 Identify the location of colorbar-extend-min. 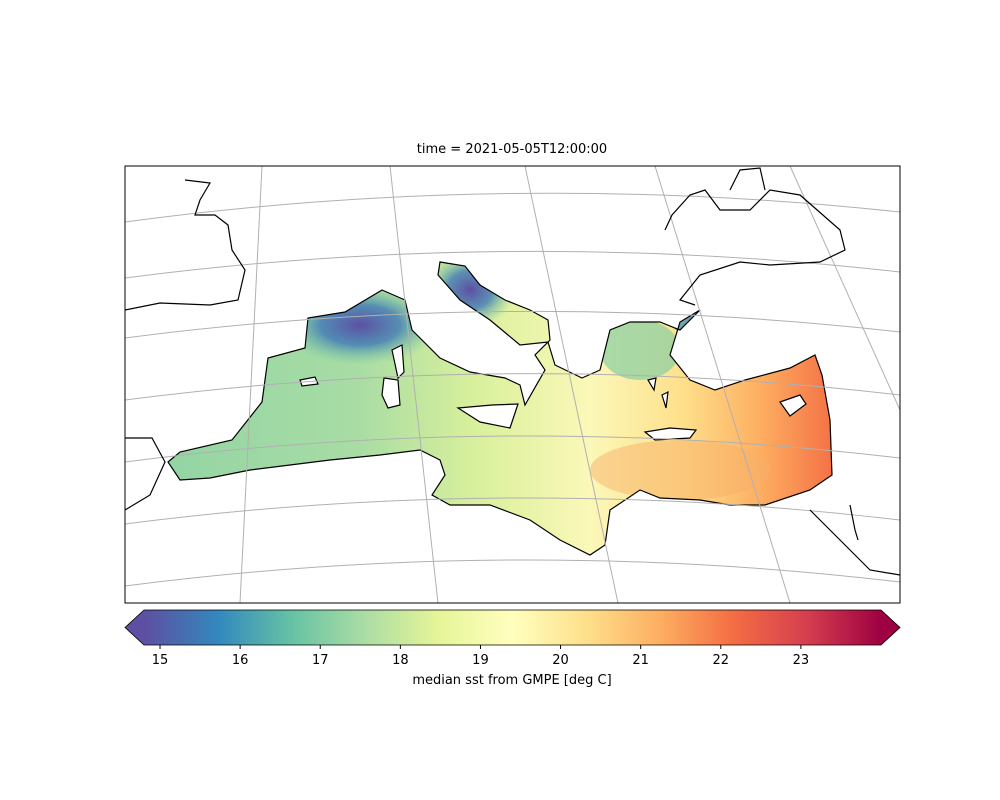
(134, 627).